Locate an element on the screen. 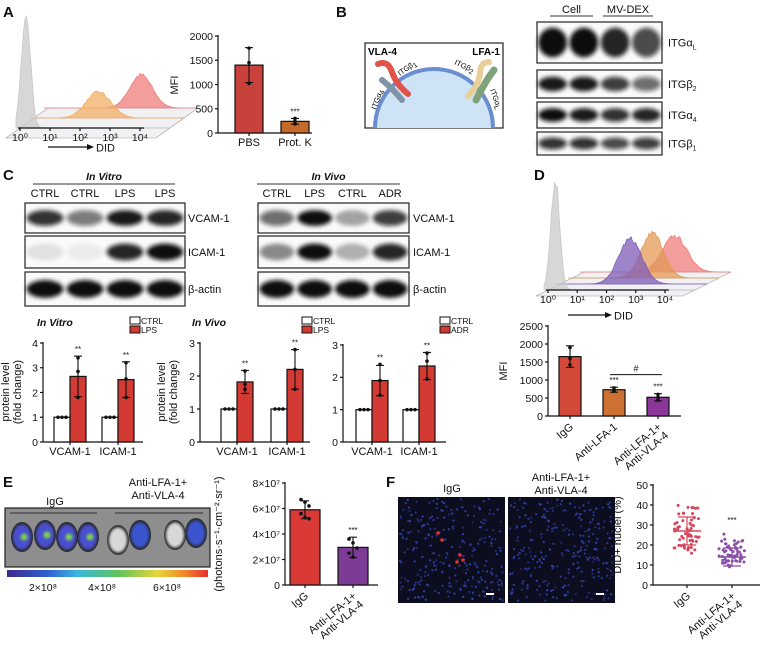  chart-title: In Vitro is located at coordinates (55, 323).